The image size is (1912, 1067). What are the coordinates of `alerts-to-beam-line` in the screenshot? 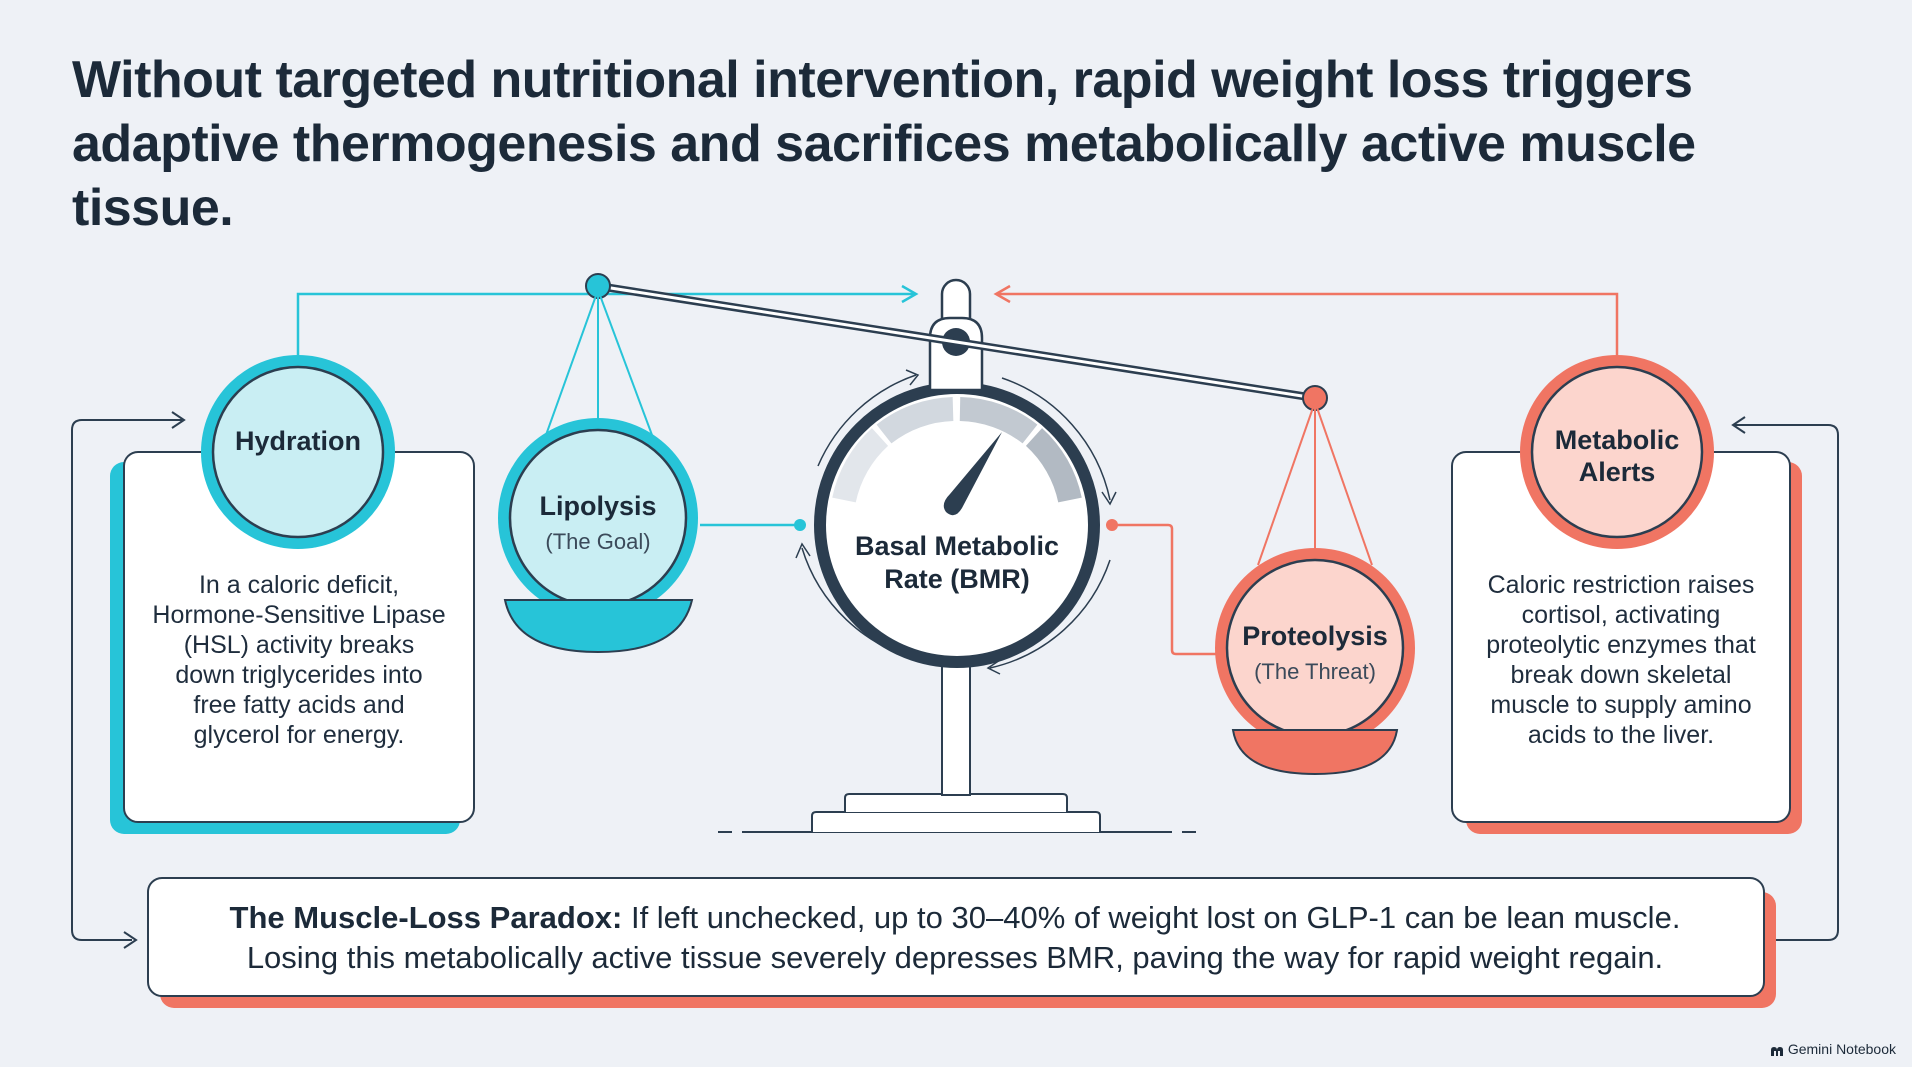 It's located at (1308, 323).